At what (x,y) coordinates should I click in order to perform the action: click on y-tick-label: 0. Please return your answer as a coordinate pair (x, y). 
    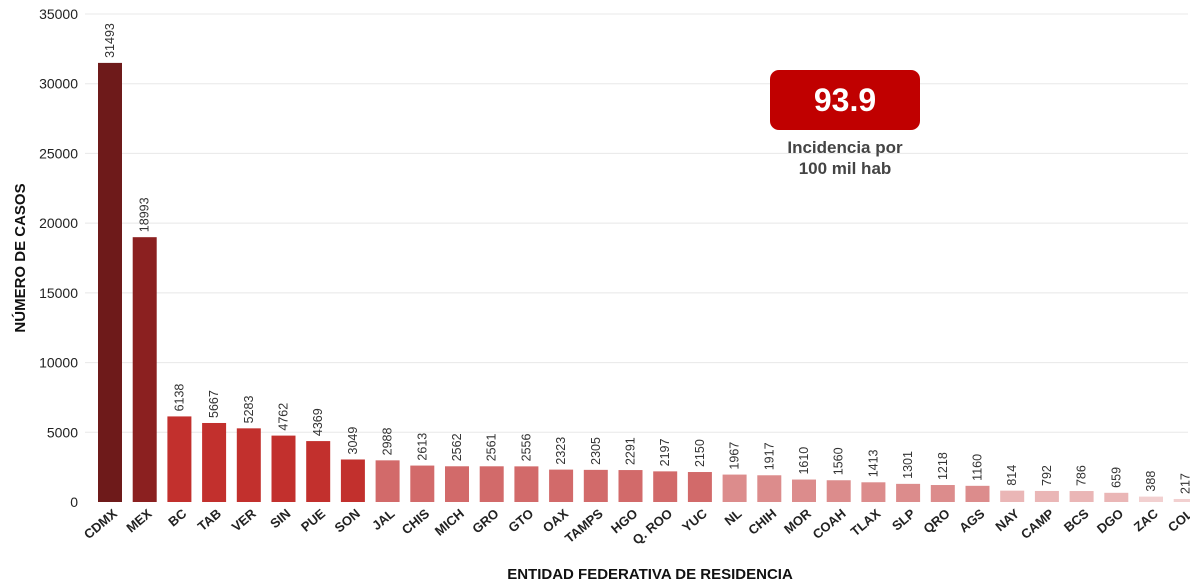
    Looking at the image, I should click on (74, 502).